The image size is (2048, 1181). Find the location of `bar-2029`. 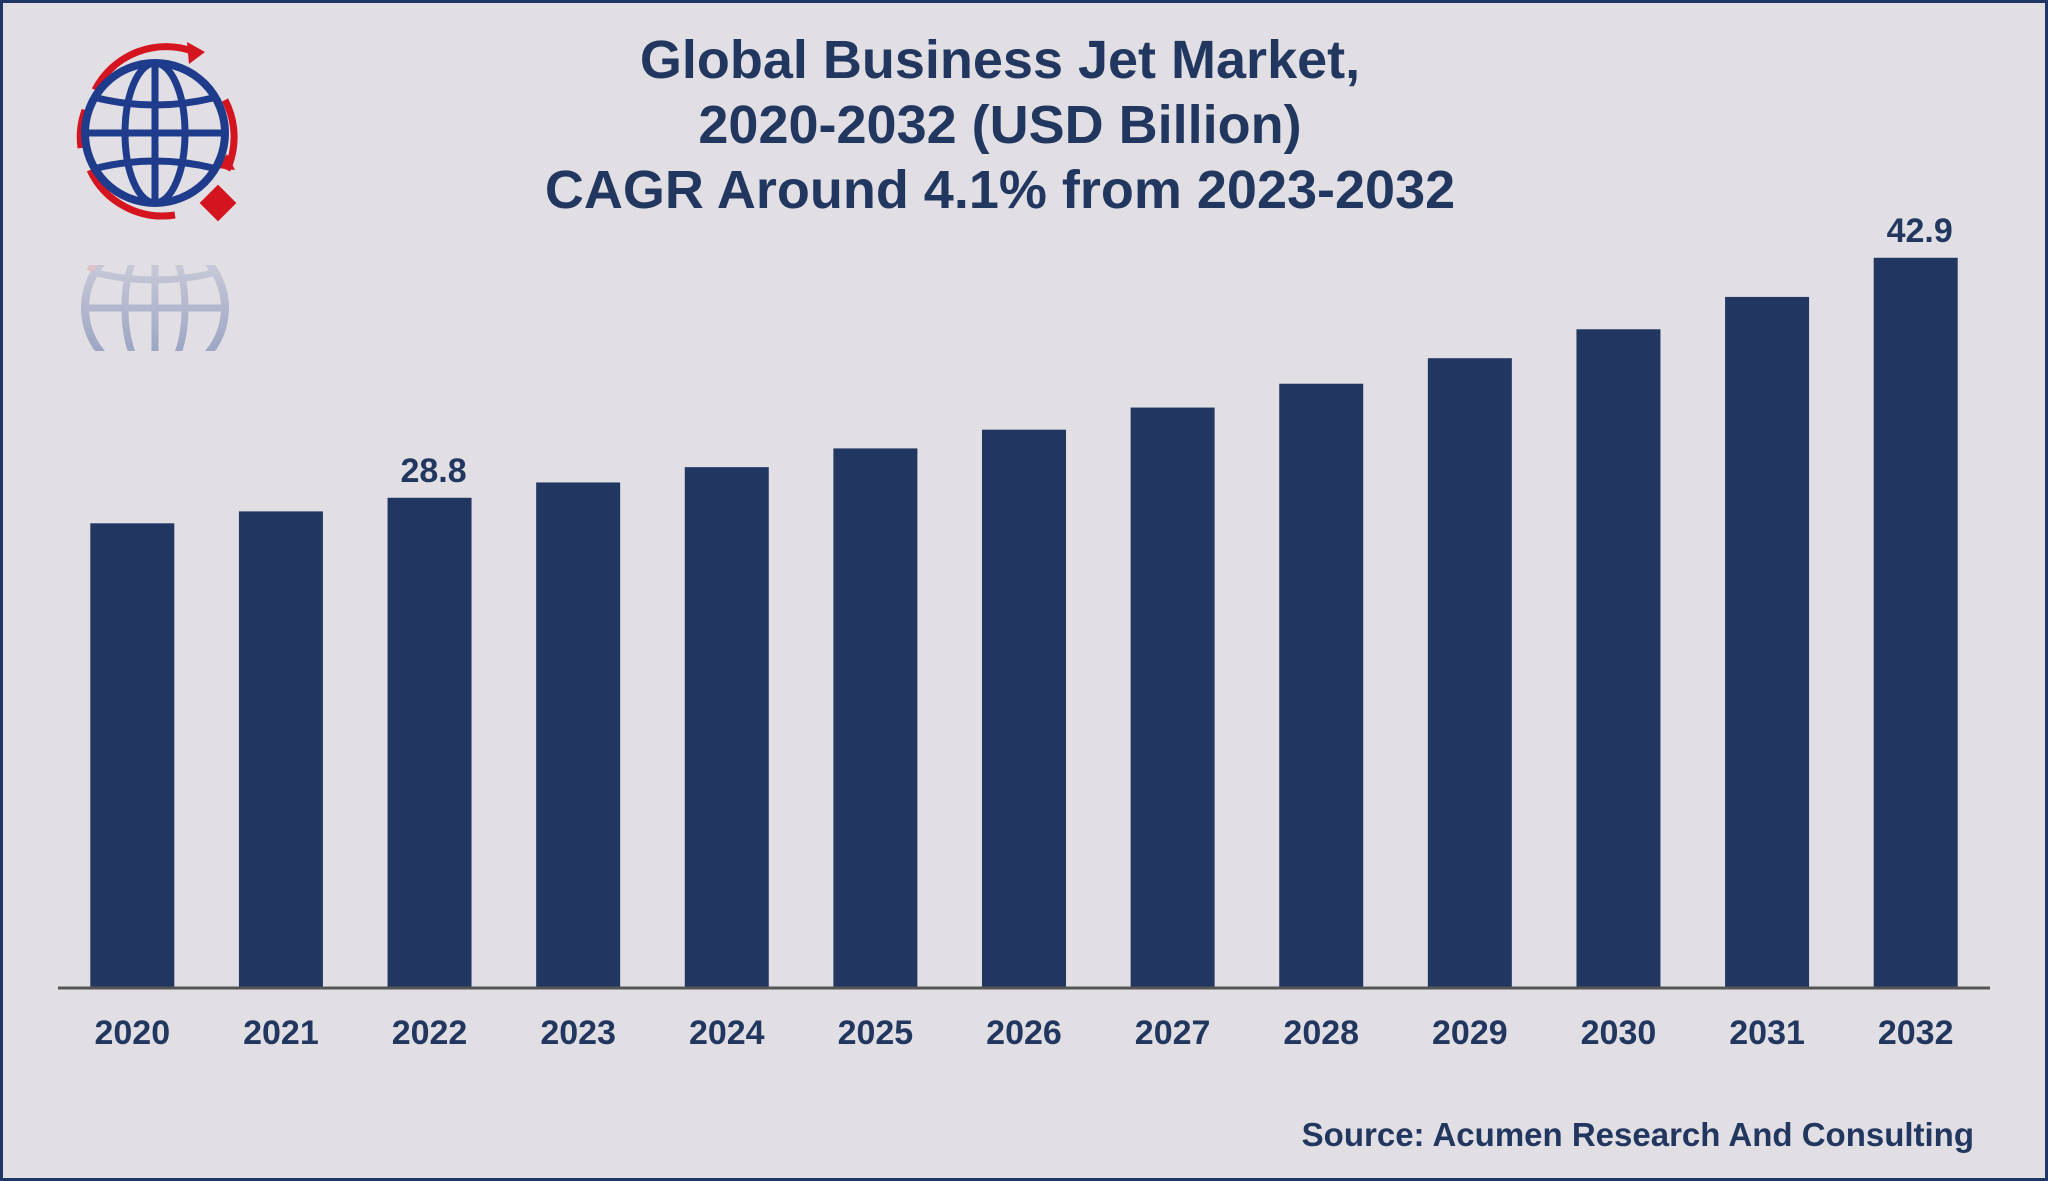

bar-2029 is located at coordinates (1469, 673).